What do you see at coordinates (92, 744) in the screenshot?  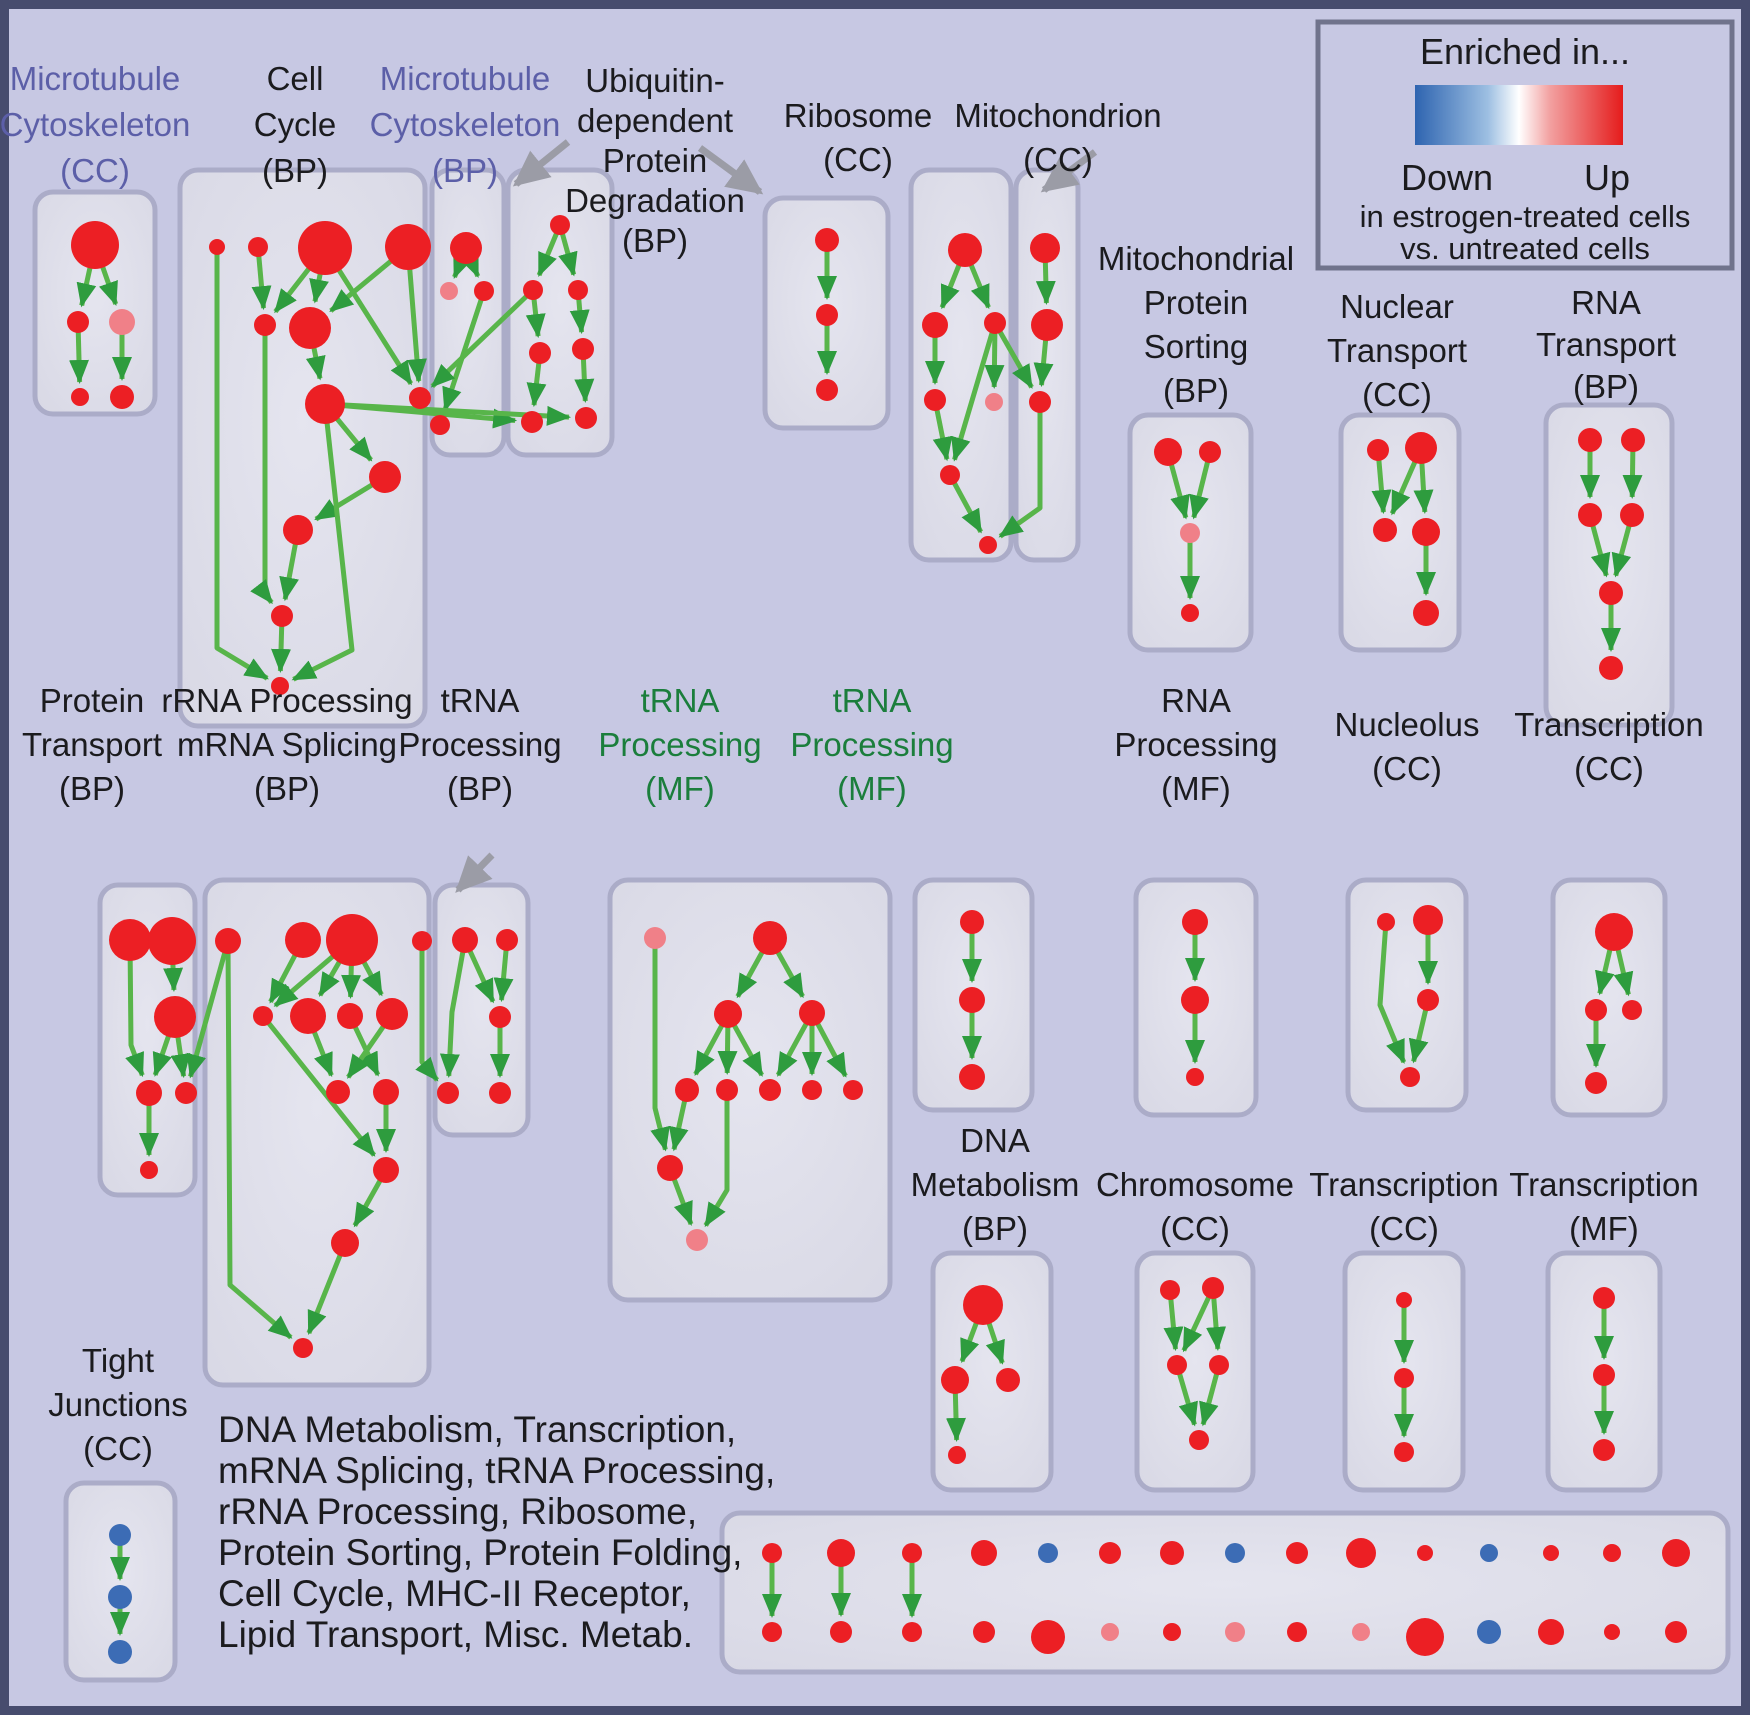 I see `cluster-label-protein-transport: Transport` at bounding box center [92, 744].